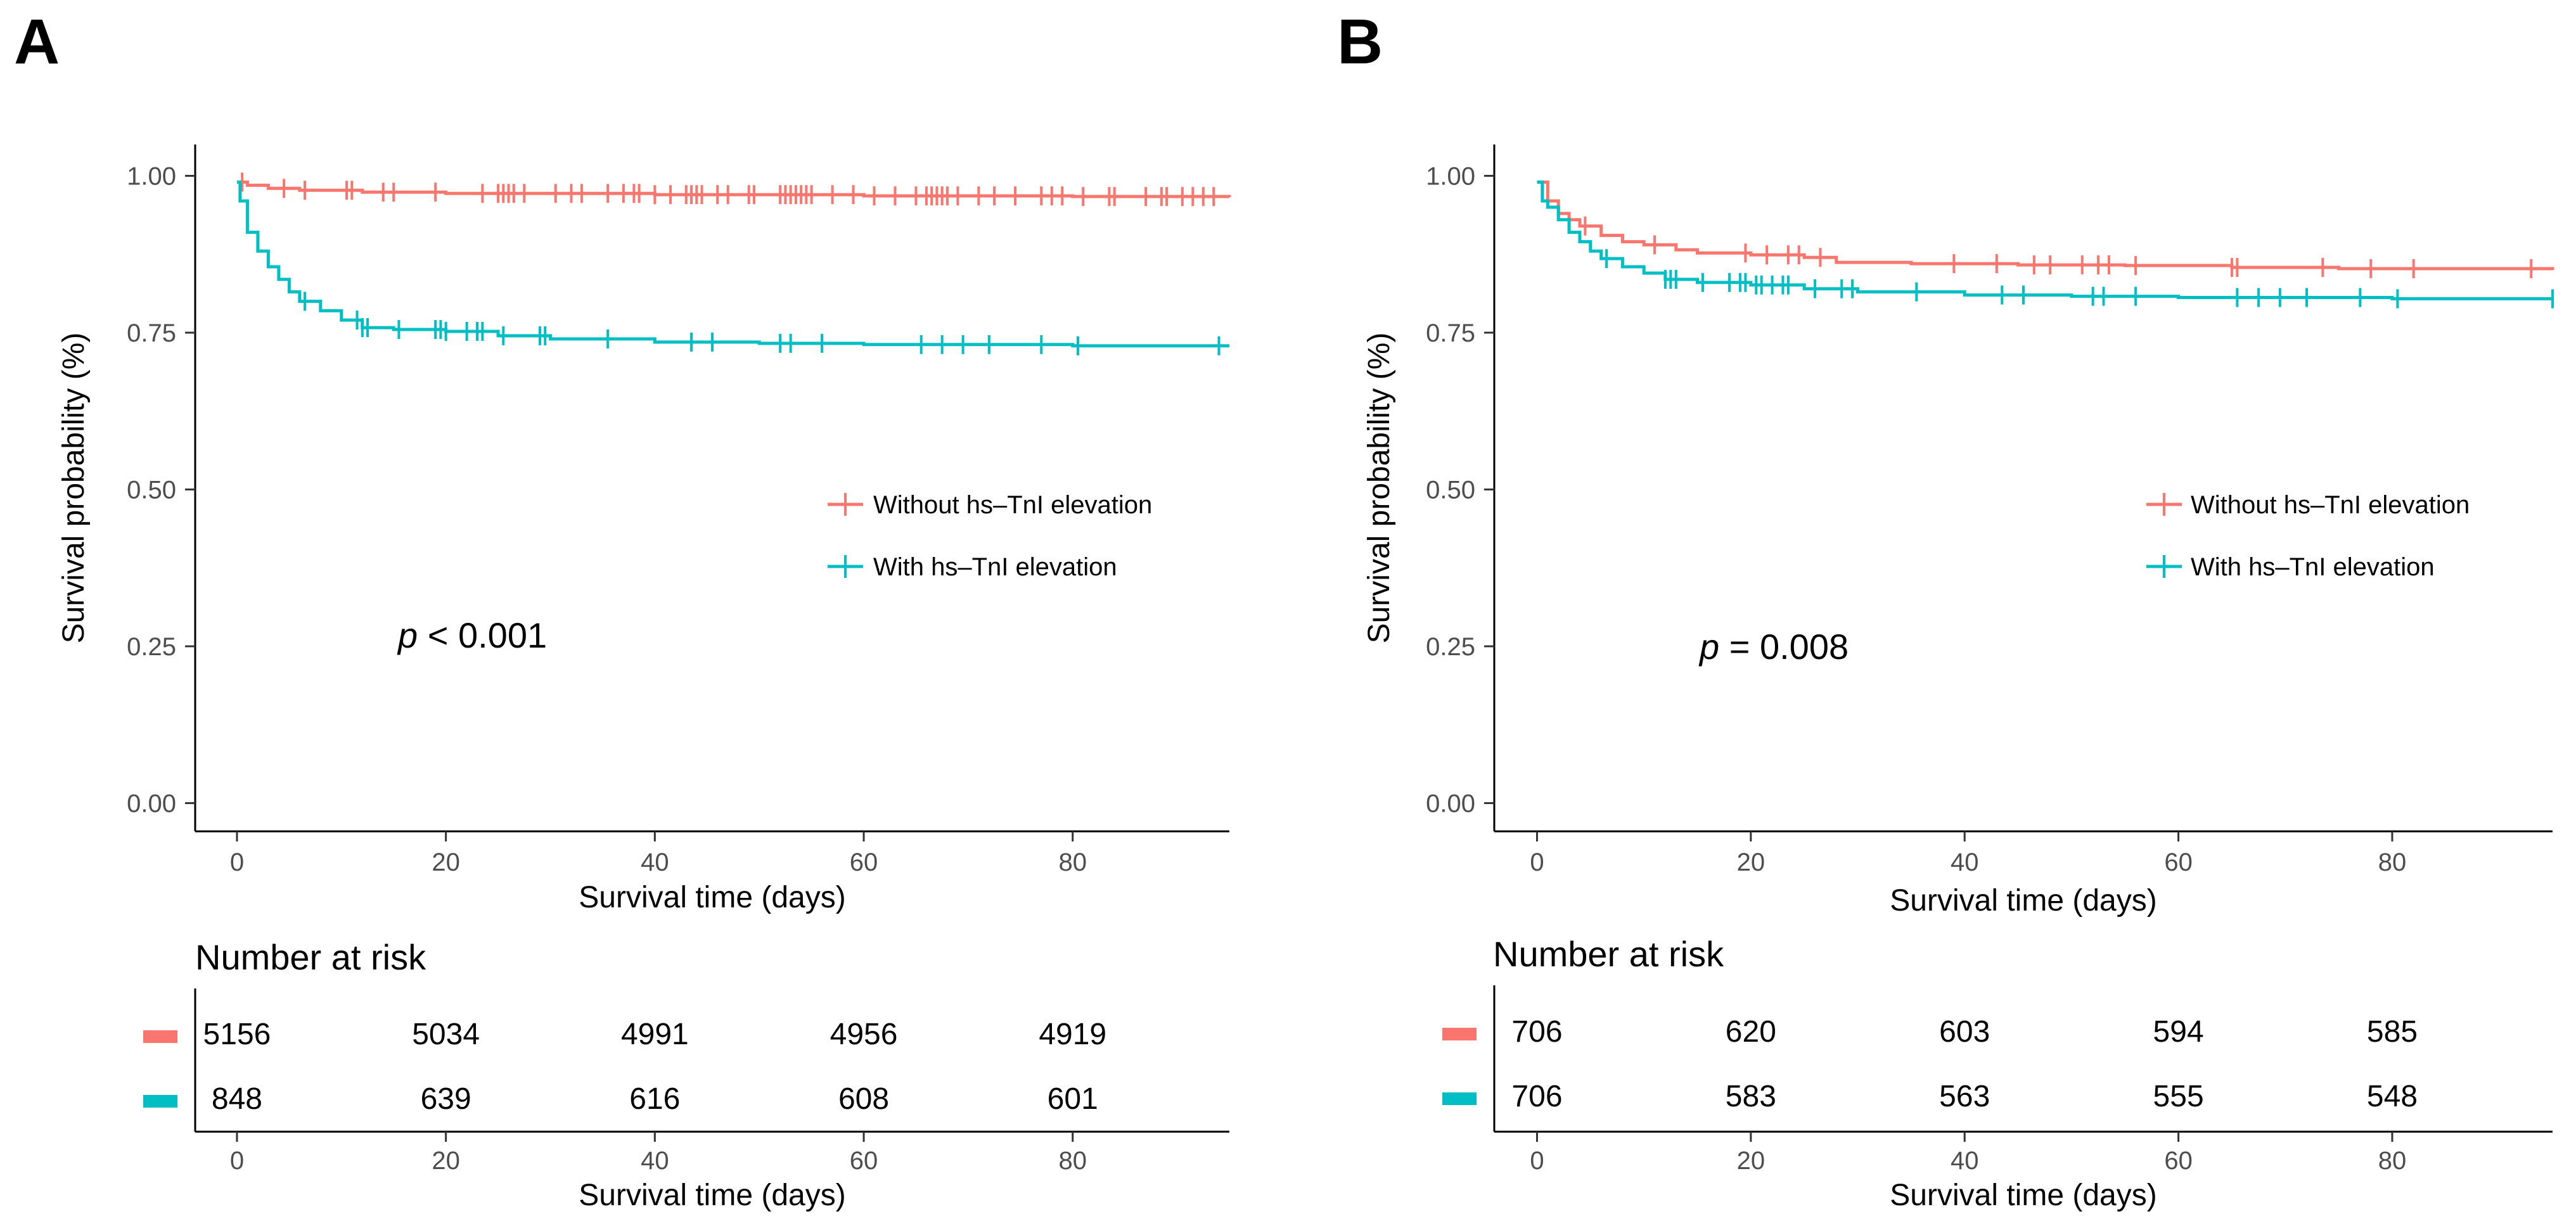 The image size is (2576, 1228). What do you see at coordinates (482, 635) in the screenshot?
I see `p-value-text: < 0.001` at bounding box center [482, 635].